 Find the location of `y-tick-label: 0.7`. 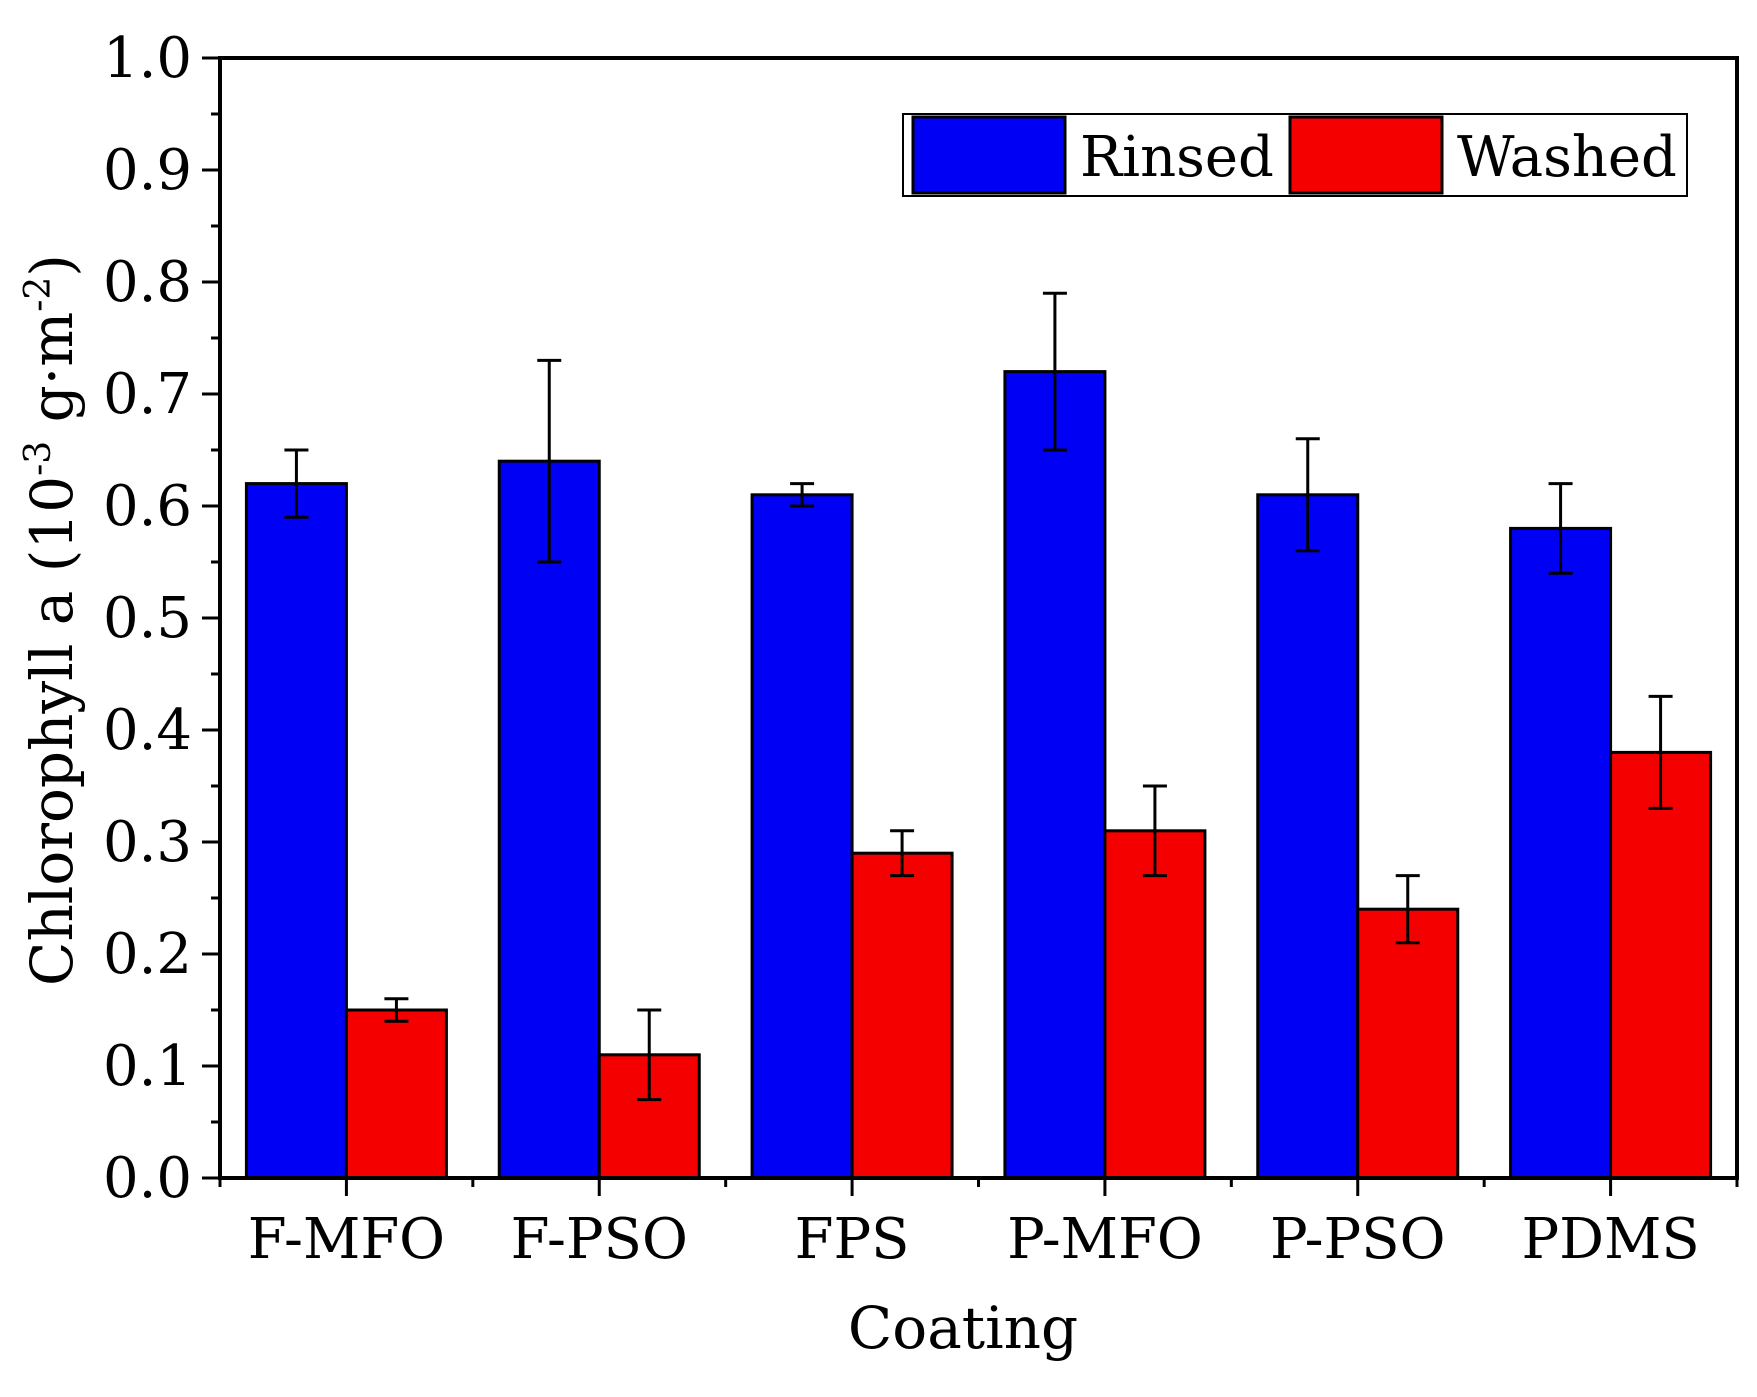

y-tick-label: 0.7 is located at coordinates (147, 394).